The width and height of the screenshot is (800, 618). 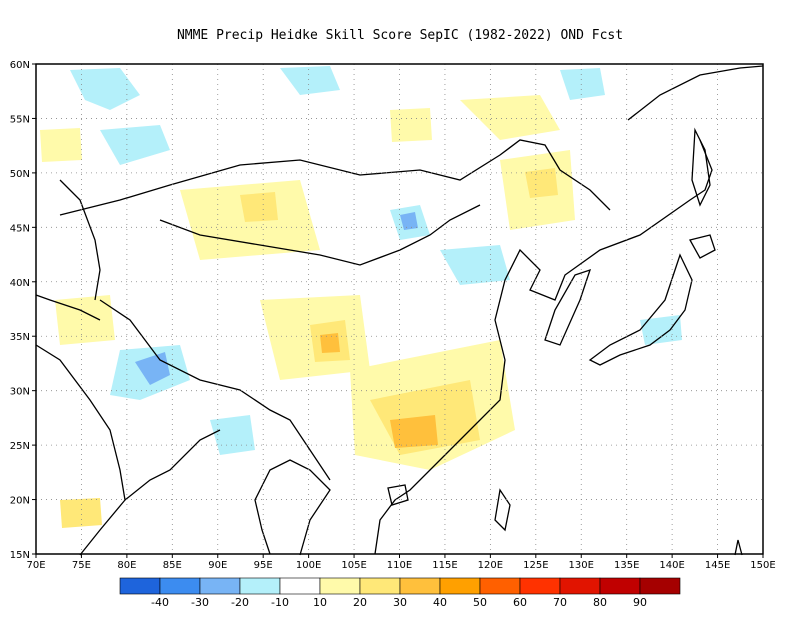 I want to click on colorbar-label: -40, so click(x=160, y=602).